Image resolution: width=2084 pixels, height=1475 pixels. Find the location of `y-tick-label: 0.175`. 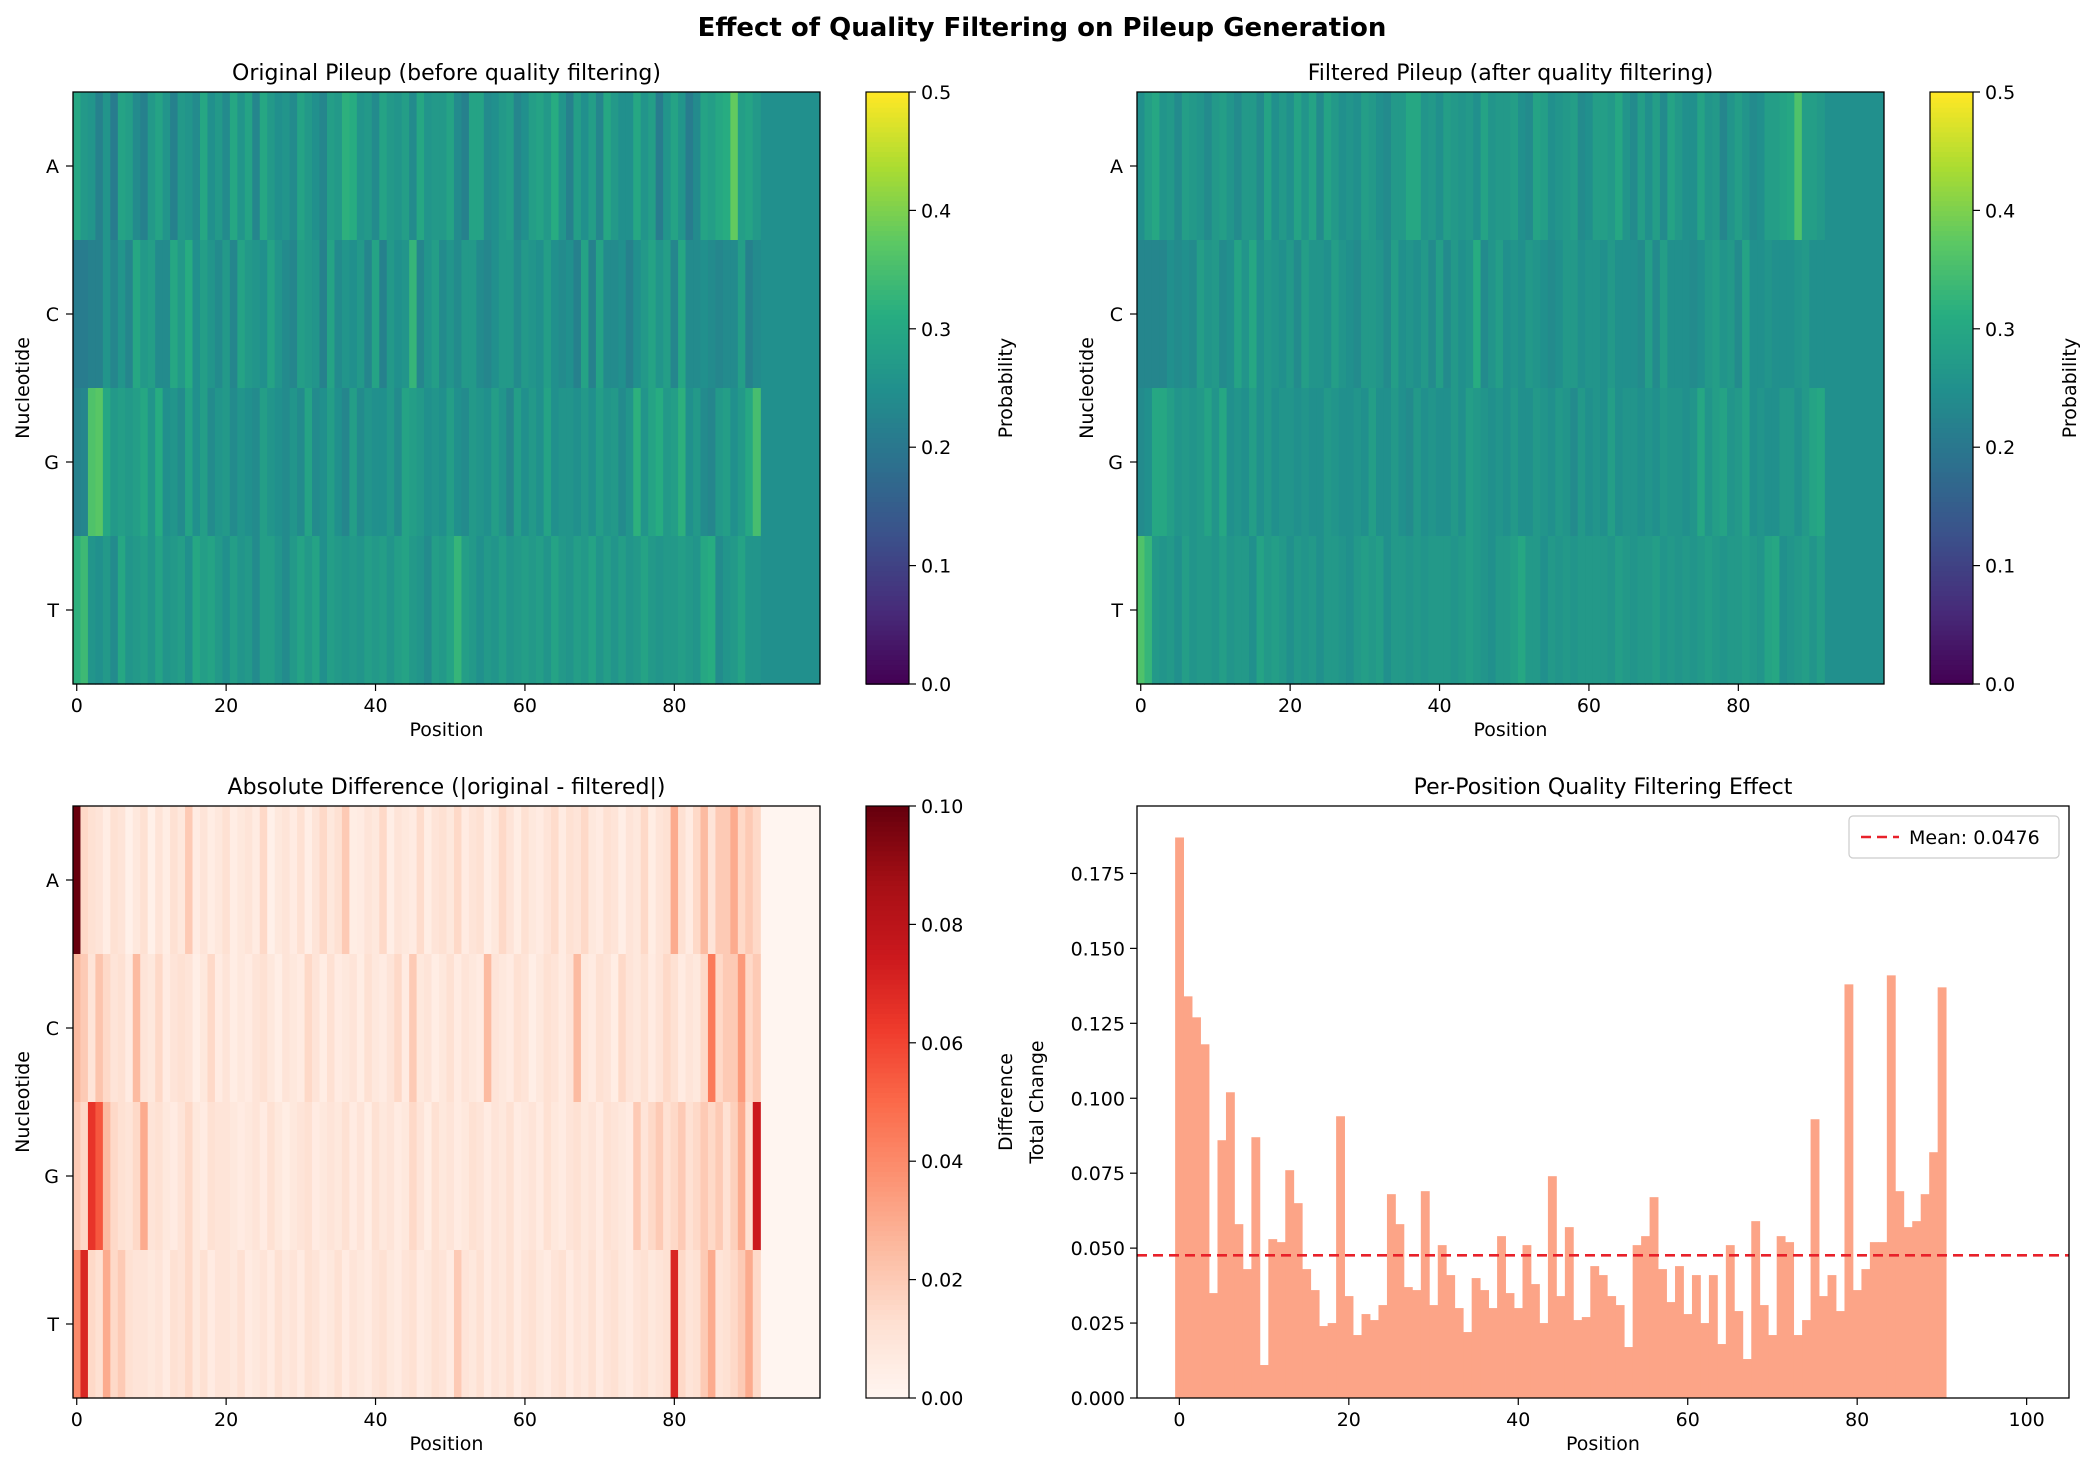

y-tick-label: 0.175 is located at coordinates (1098, 874).